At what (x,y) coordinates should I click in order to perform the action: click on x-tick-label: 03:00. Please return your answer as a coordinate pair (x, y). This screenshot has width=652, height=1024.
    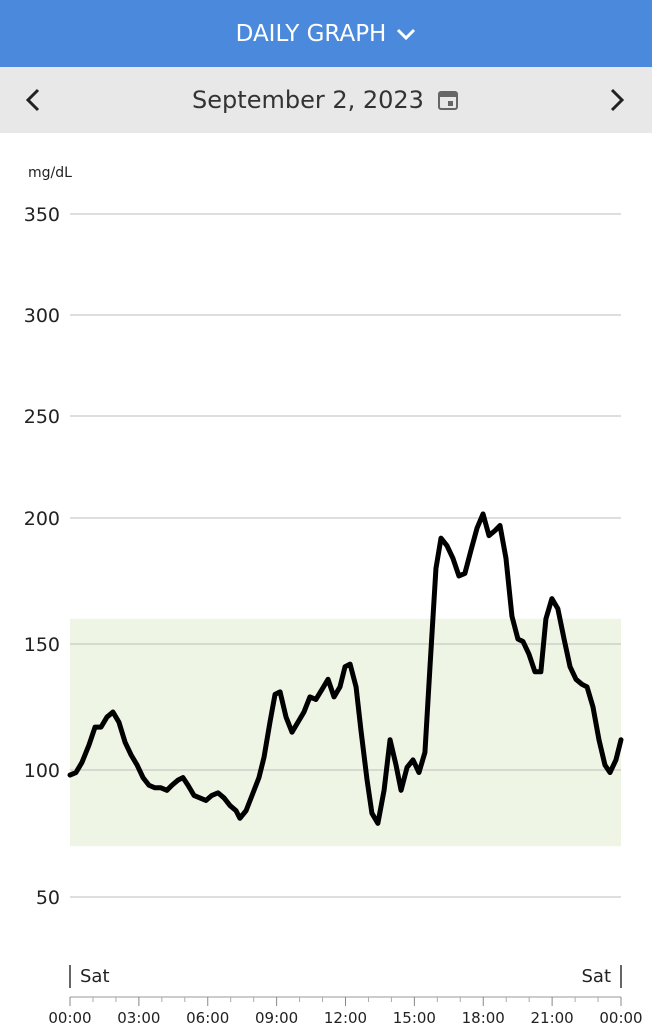
    Looking at the image, I should click on (138, 1016).